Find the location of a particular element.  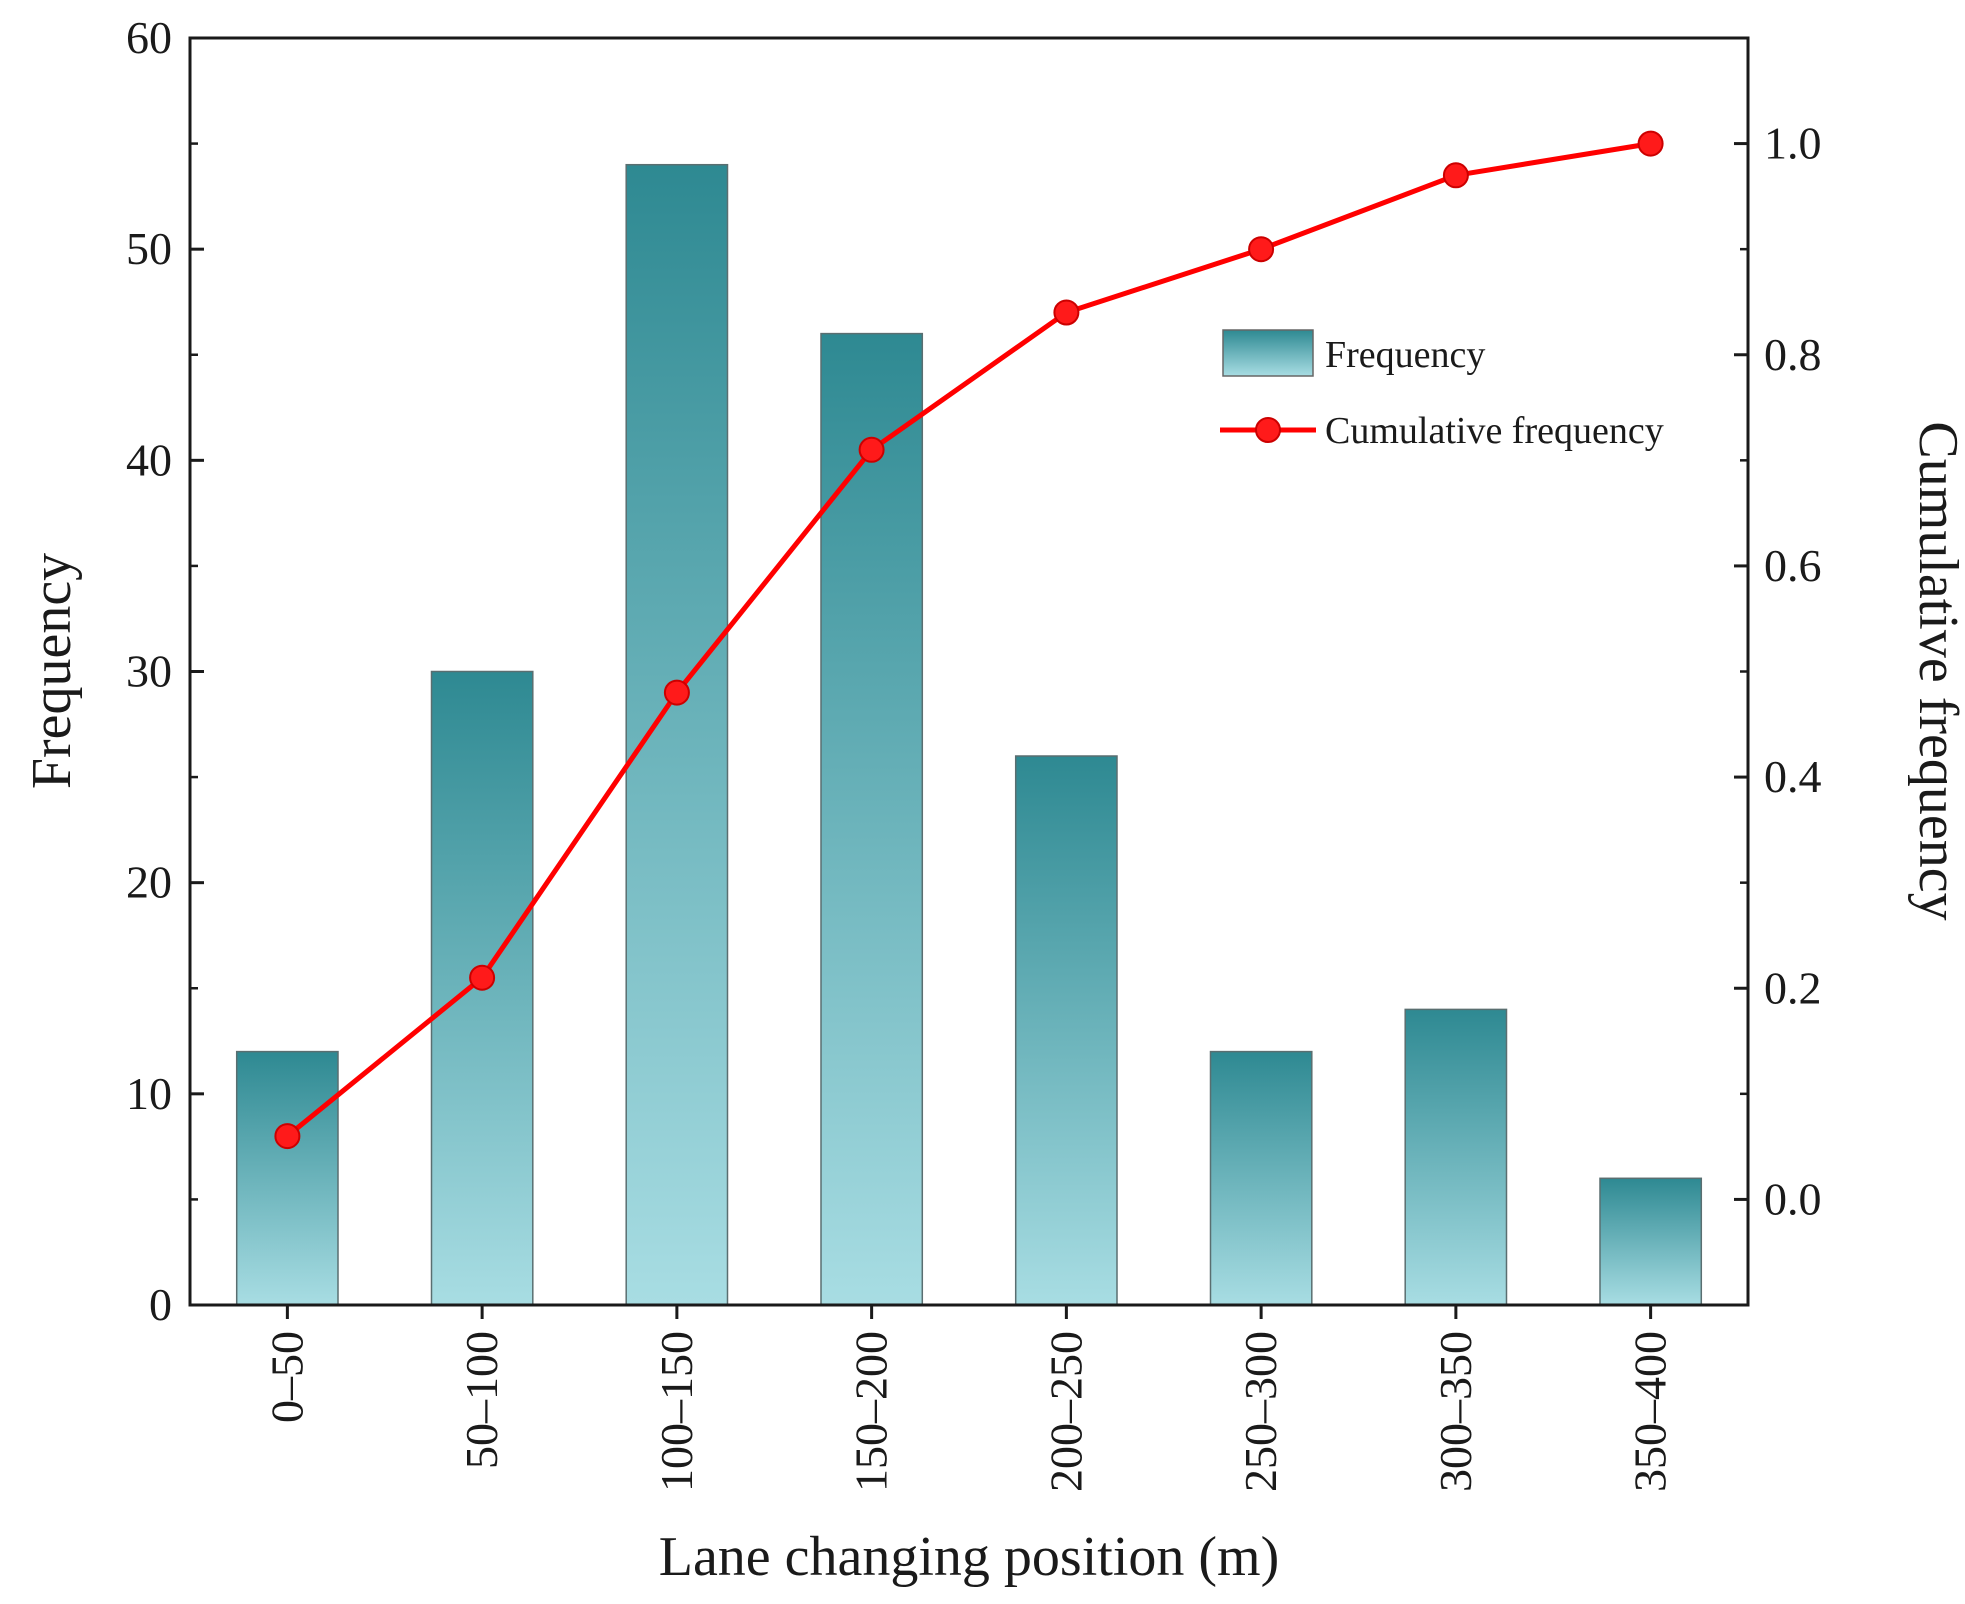

x-tick-label: 50–100 is located at coordinates (481, 1400).